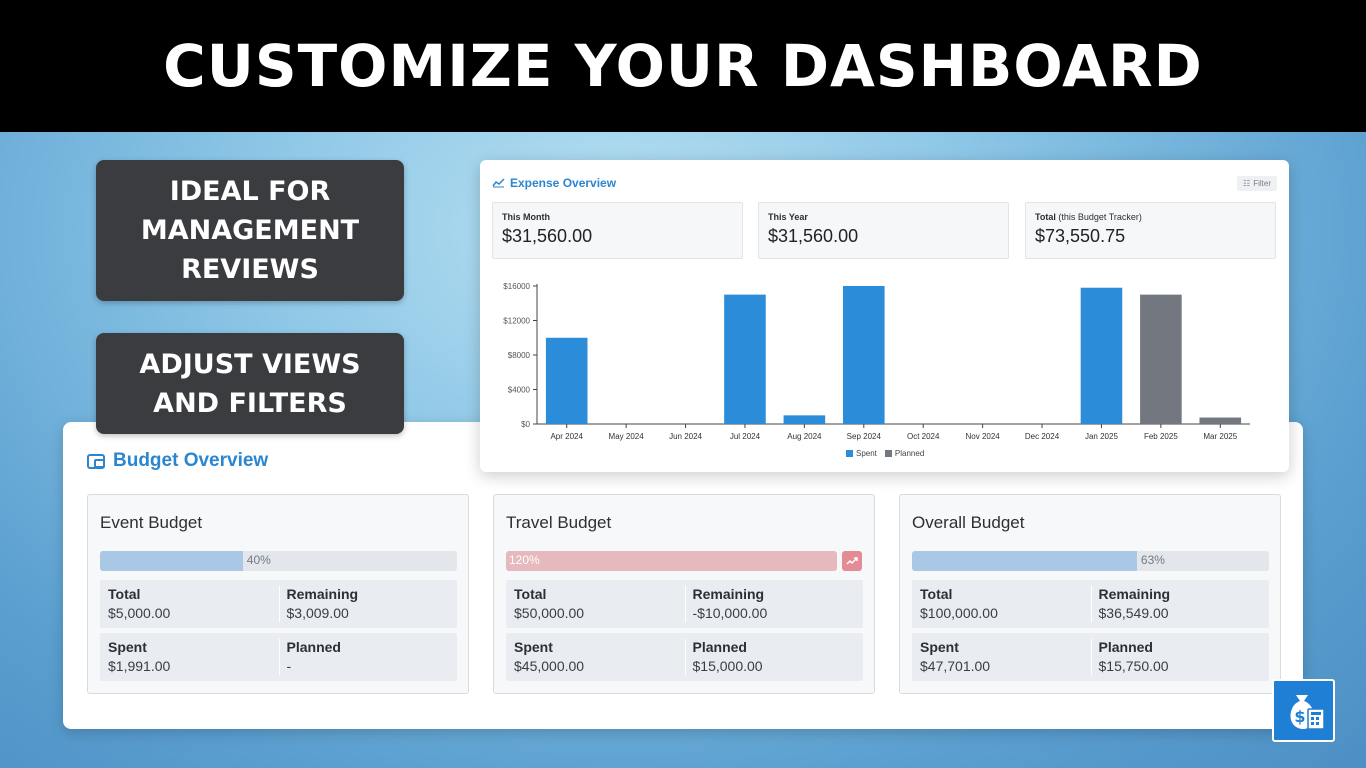 This screenshot has height=768, width=1366. Describe the element at coordinates (250, 269) in the screenshot. I see `callout-line: REVIEWS` at that location.